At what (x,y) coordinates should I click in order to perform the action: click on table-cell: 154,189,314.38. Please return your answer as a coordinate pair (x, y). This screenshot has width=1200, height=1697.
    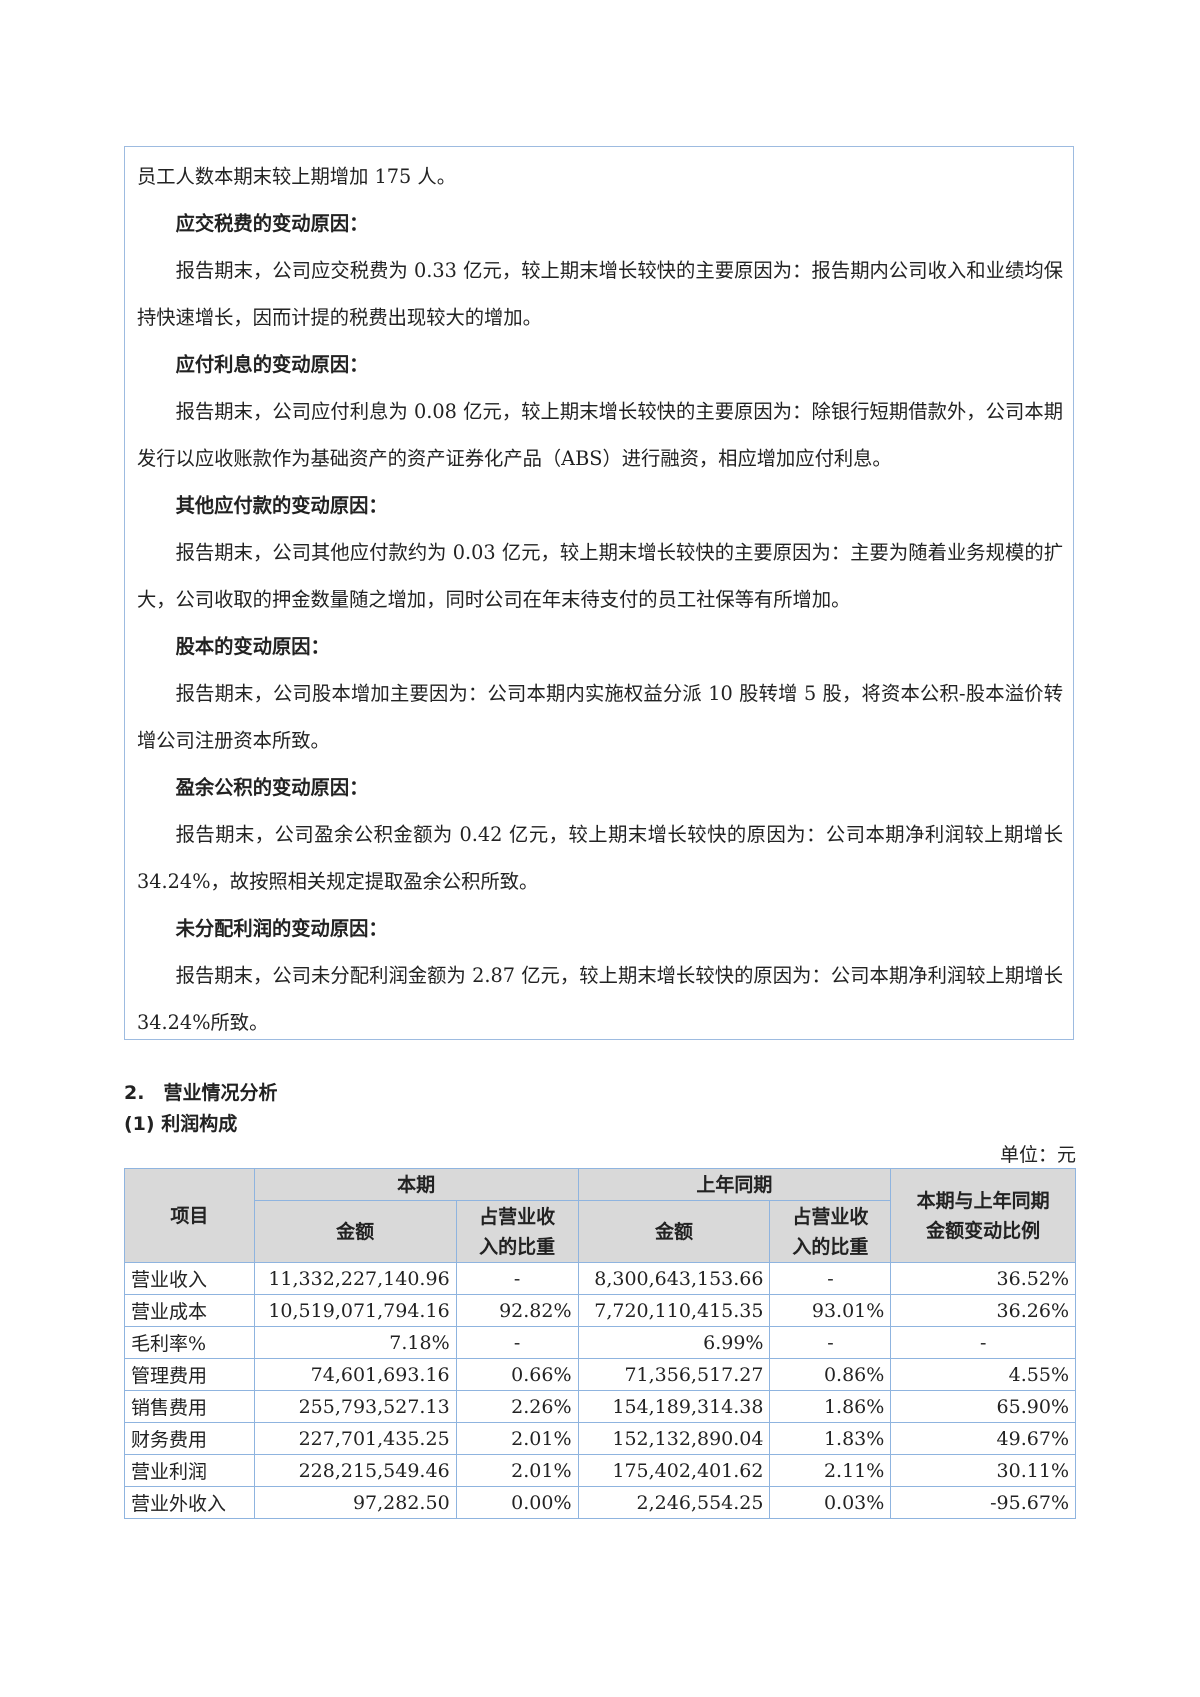
    Looking at the image, I should click on (674, 1406).